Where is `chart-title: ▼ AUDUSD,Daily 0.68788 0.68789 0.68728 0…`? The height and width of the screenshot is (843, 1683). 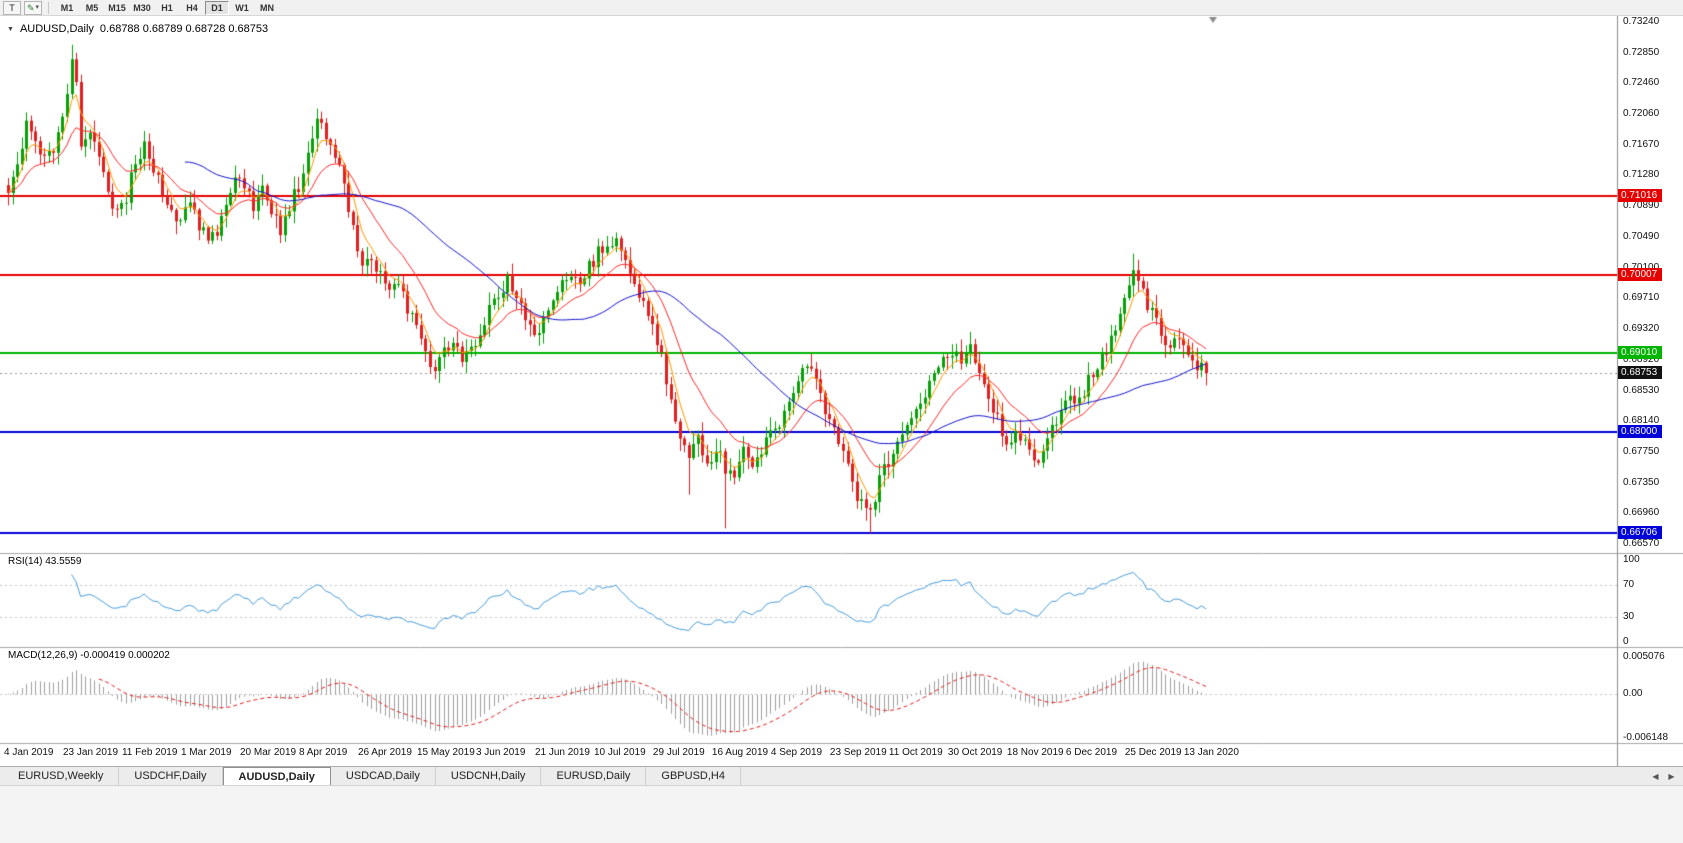 chart-title: ▼ AUDUSD,Daily 0.68788 0.68789 0.68728 0… is located at coordinates (137, 29).